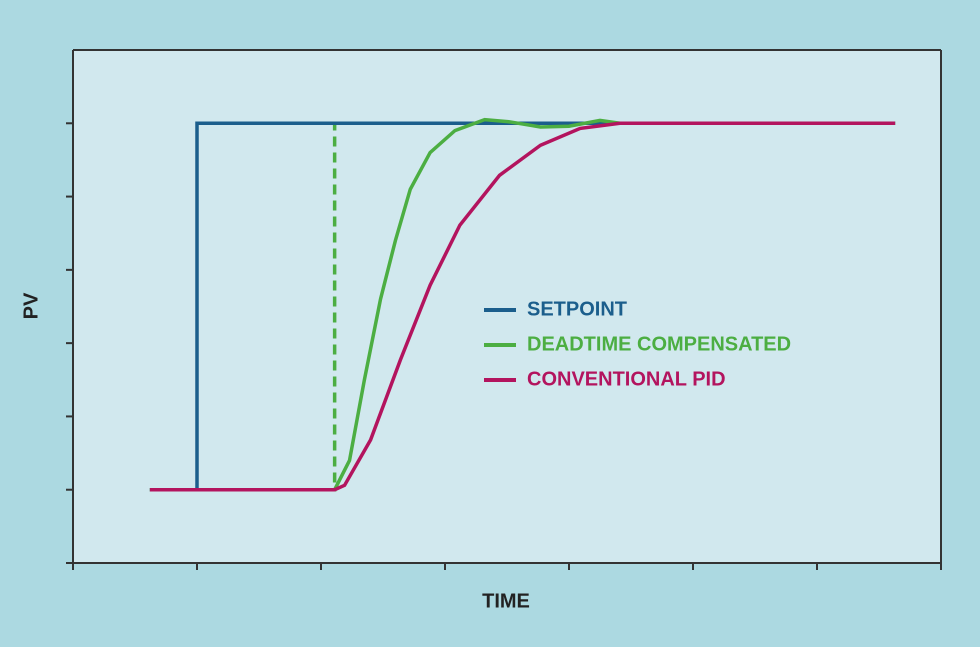 Image resolution: width=980 pixels, height=647 pixels. Describe the element at coordinates (626, 379) in the screenshot. I see `legend-label: CONVENTIONAL PID` at that location.